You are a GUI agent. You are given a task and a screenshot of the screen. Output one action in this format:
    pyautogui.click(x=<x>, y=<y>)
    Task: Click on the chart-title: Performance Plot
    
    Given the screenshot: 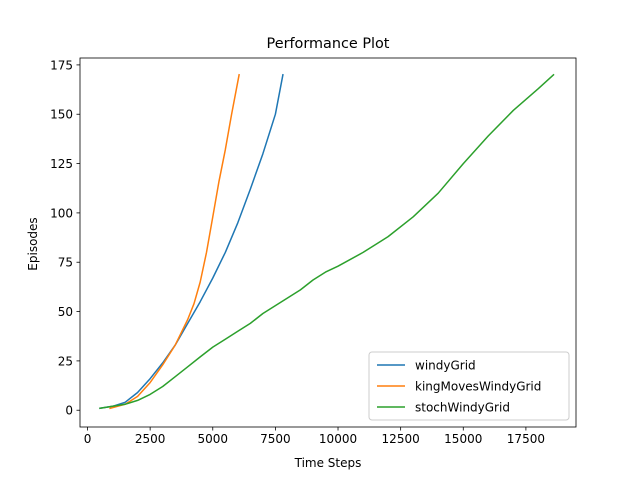 What is the action you would take?
    pyautogui.click(x=328, y=44)
    